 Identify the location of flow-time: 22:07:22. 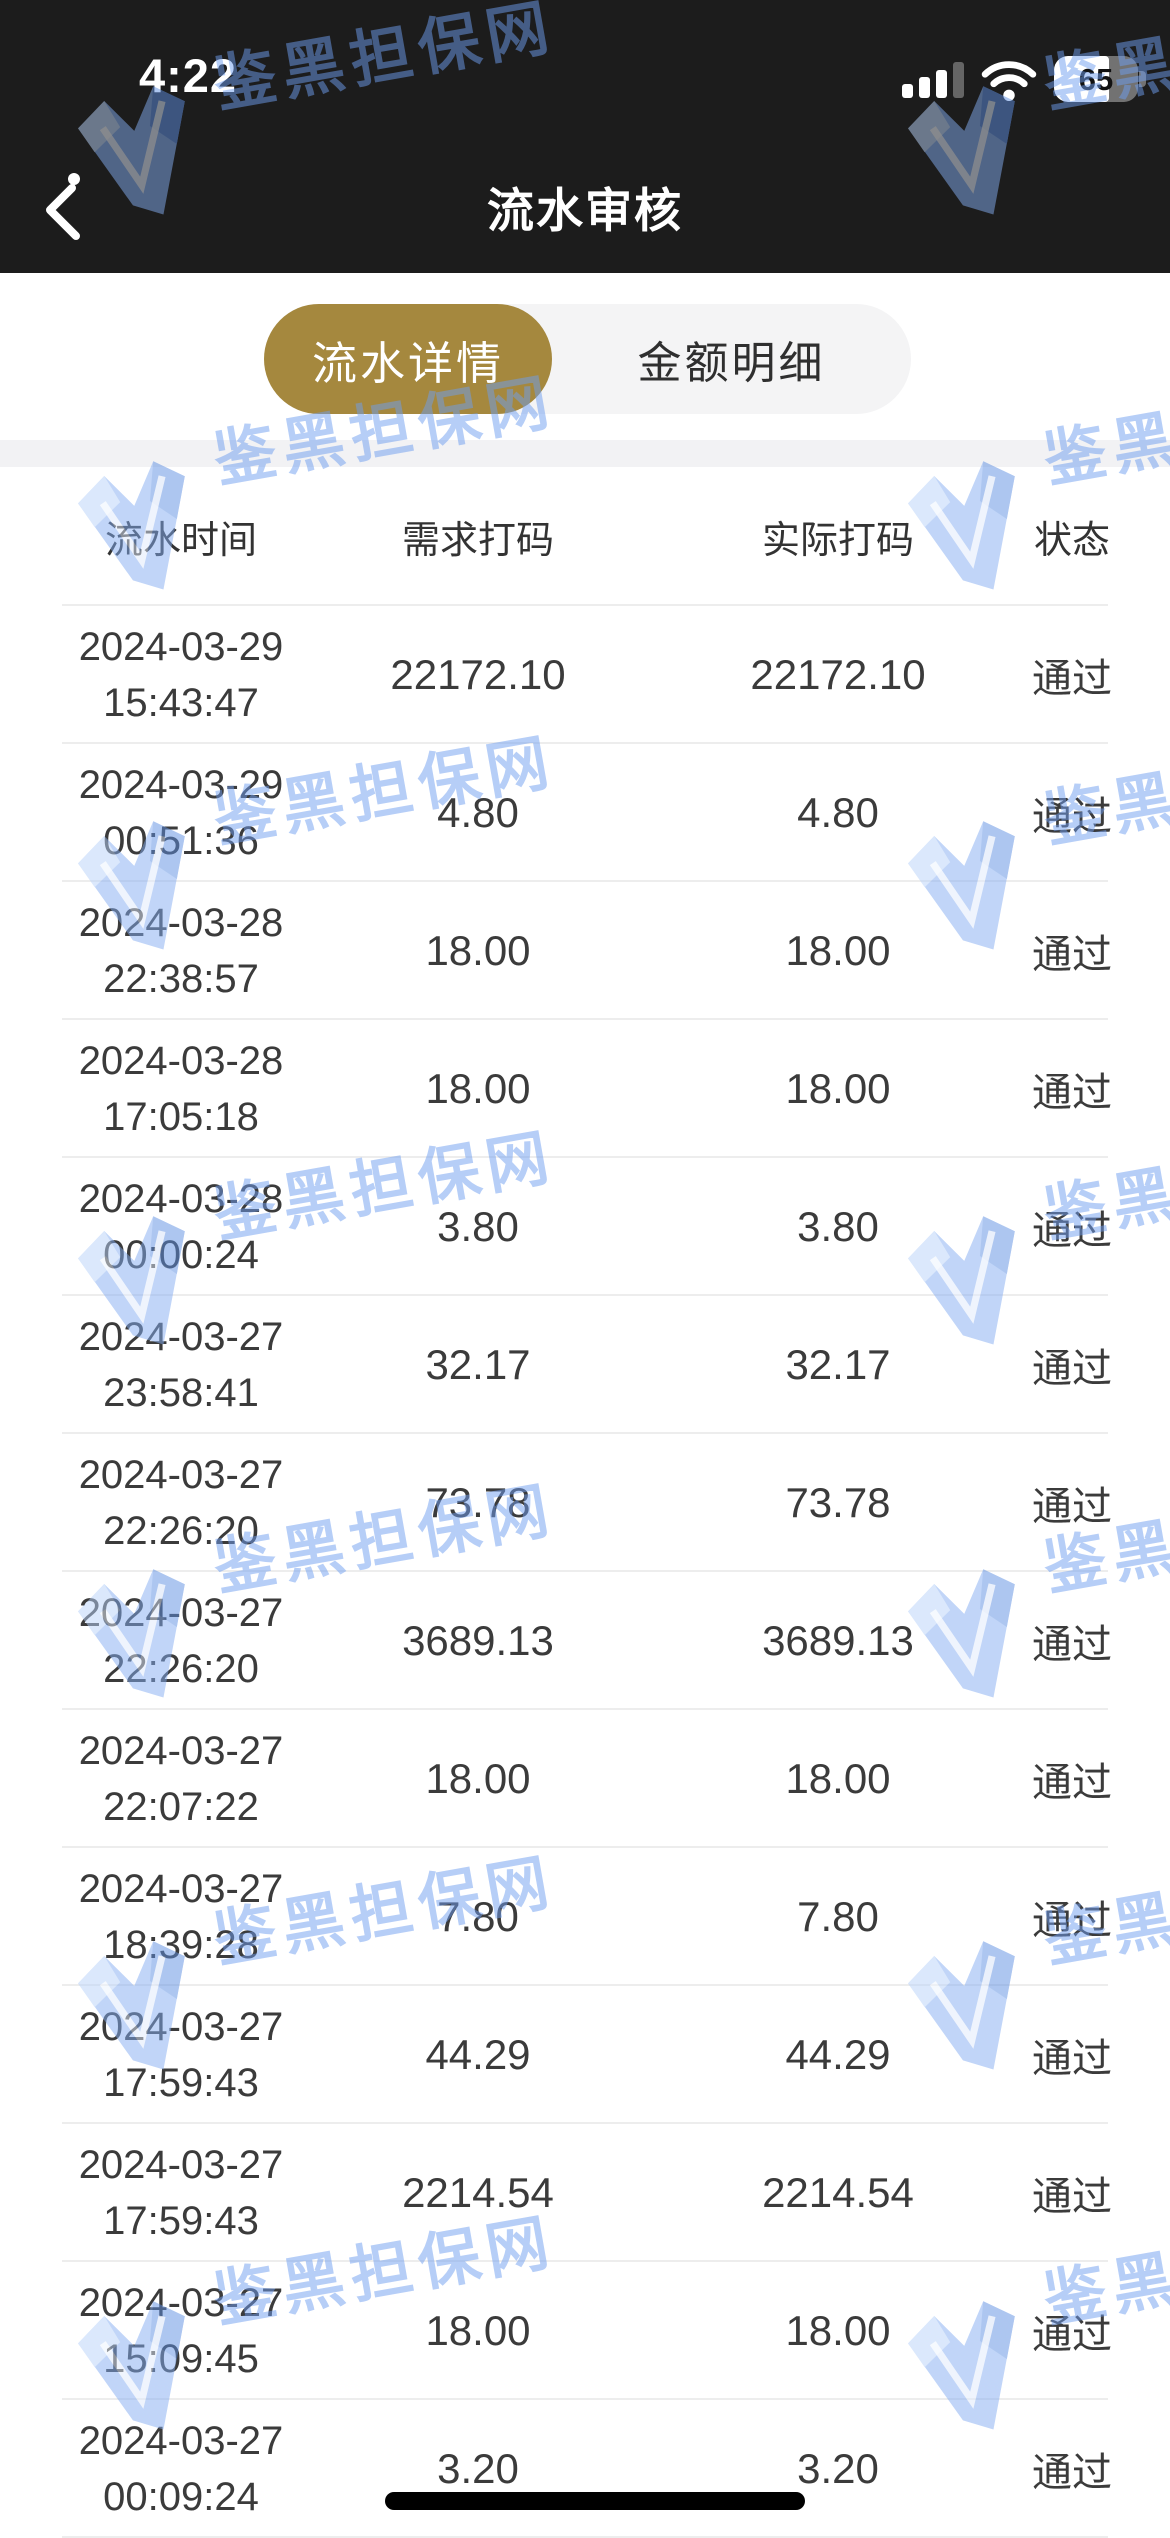
(181, 1807).